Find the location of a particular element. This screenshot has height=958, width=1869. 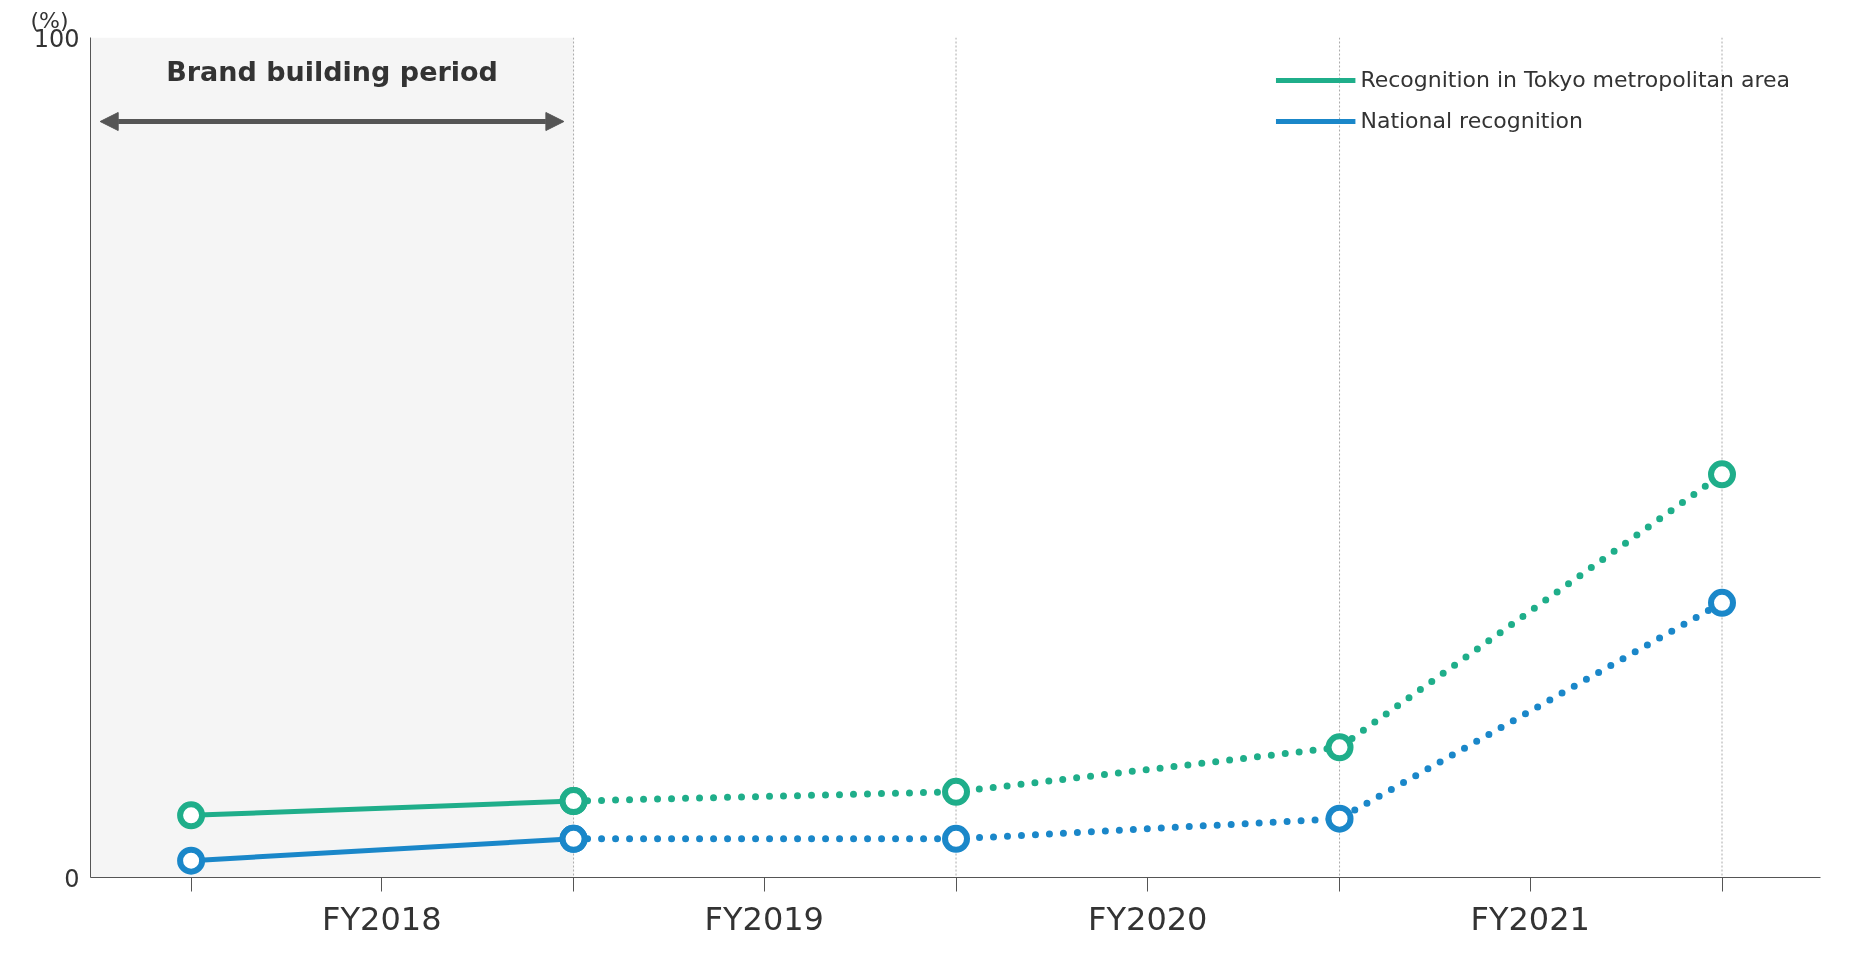

y-tick-label: 0 is located at coordinates (72, 878).